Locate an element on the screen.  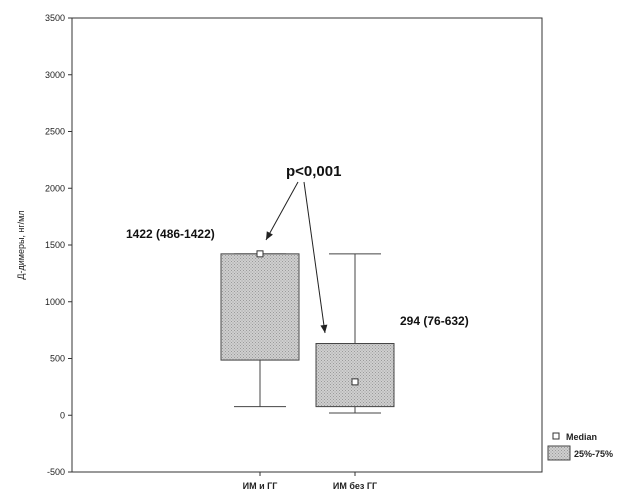
y-axis-title: Д-димеры, нг/мл is located at coordinates (21, 244).